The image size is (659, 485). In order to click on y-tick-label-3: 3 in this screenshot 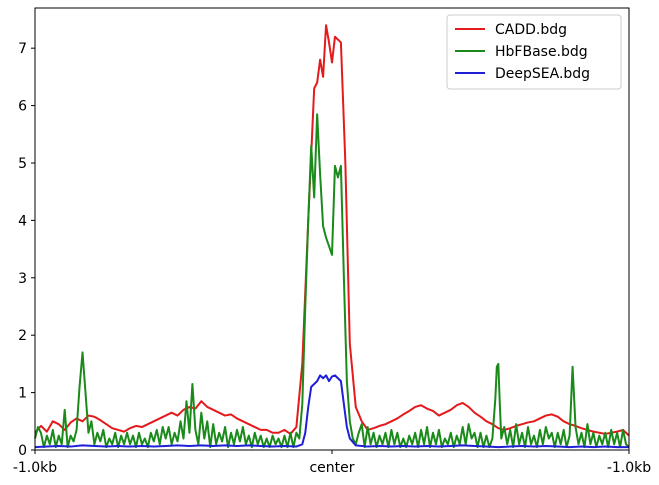, I will do `click(22, 279)`.